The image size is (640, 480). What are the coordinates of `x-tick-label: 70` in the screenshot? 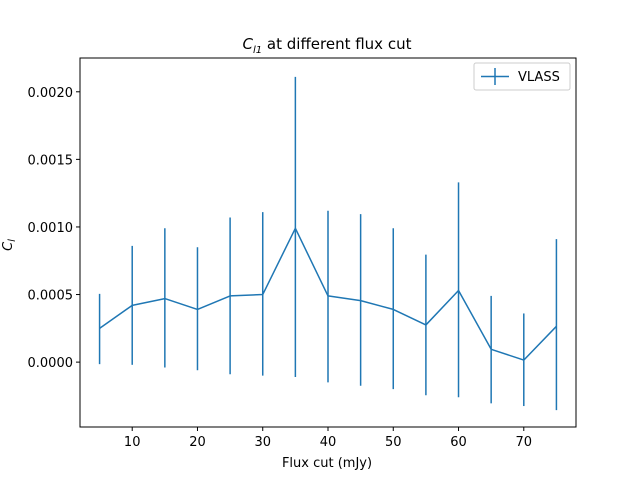 It's located at (524, 442).